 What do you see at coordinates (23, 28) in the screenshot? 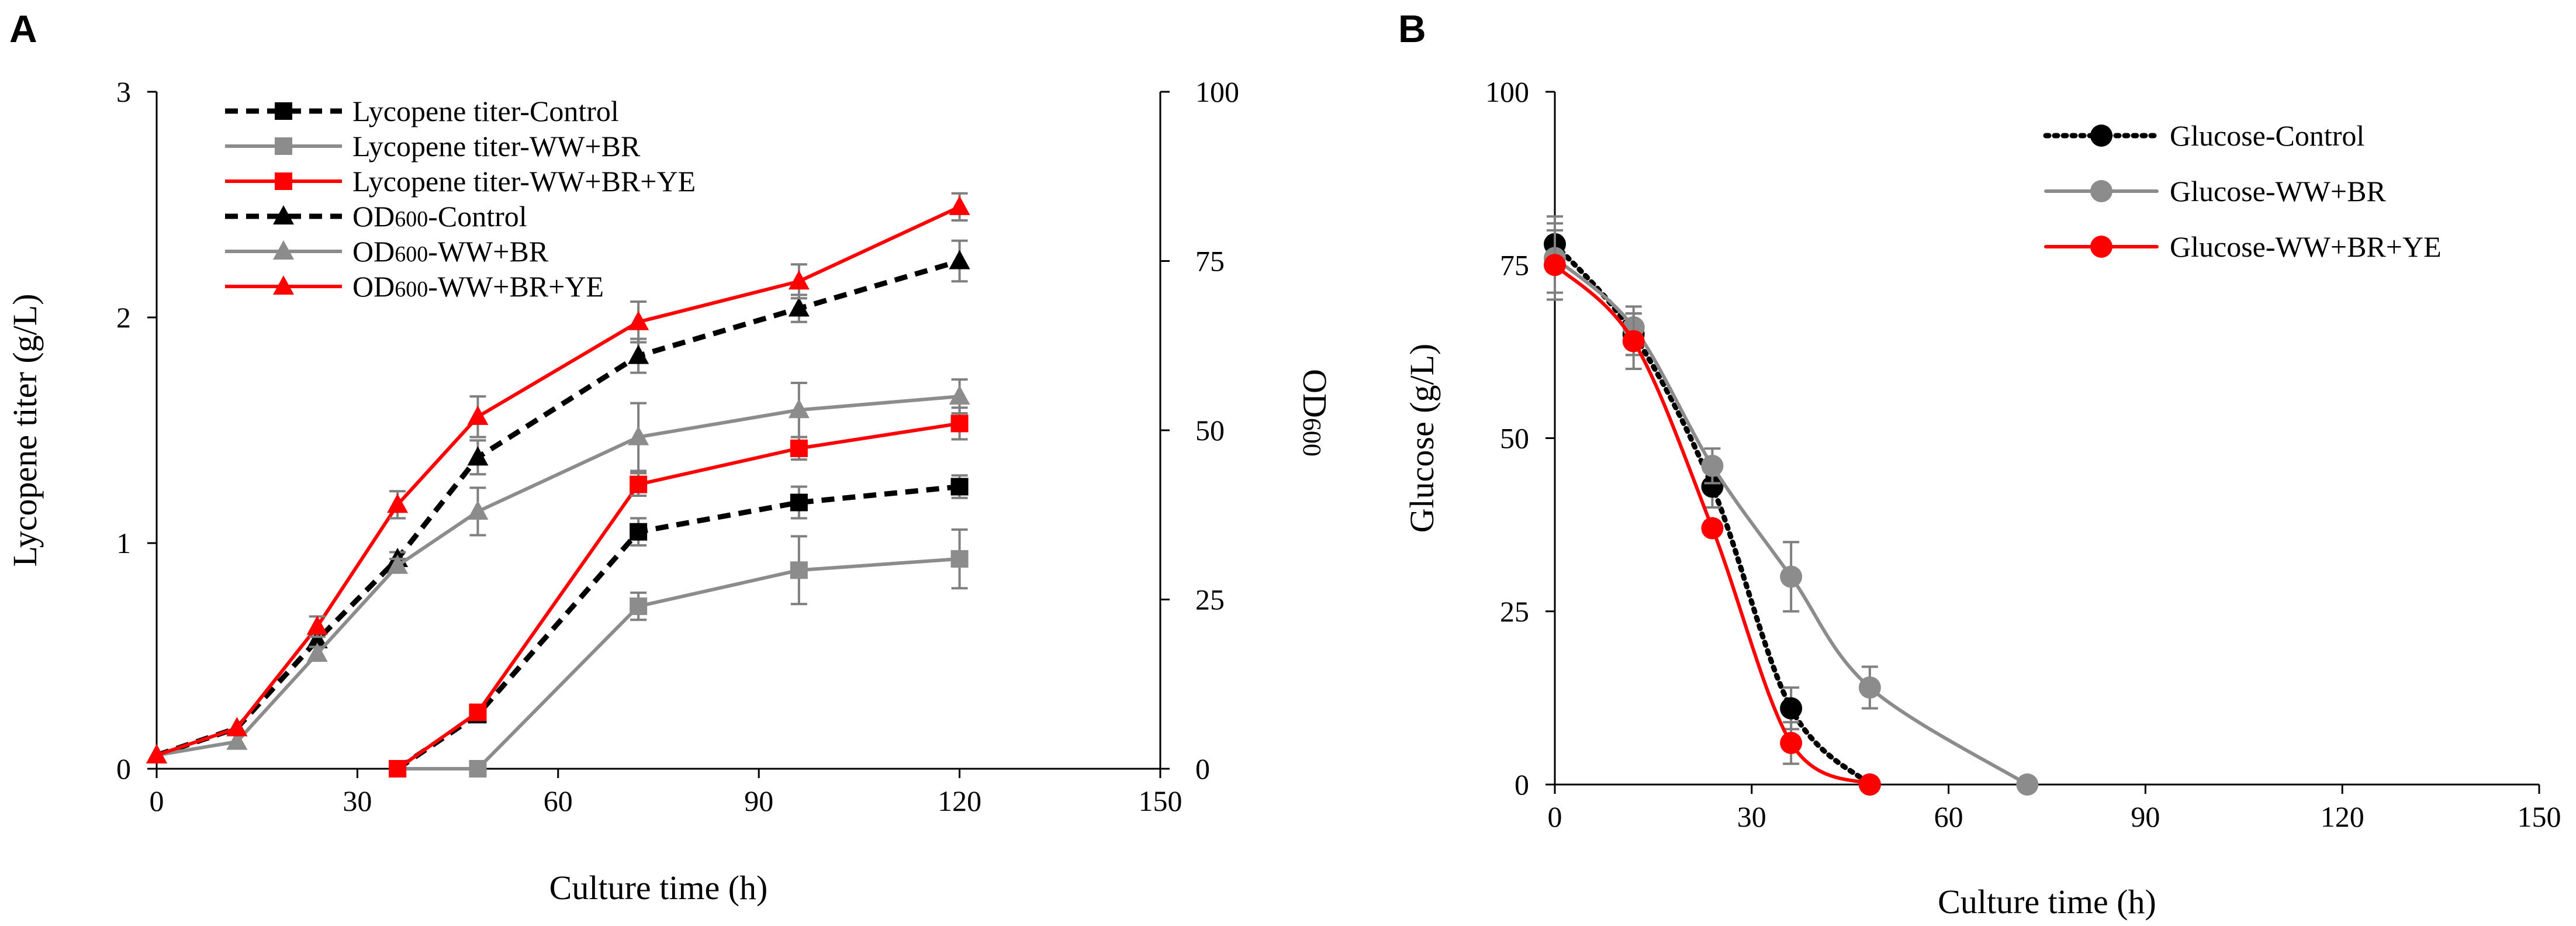
I see `panel-a-letter: A` at bounding box center [23, 28].